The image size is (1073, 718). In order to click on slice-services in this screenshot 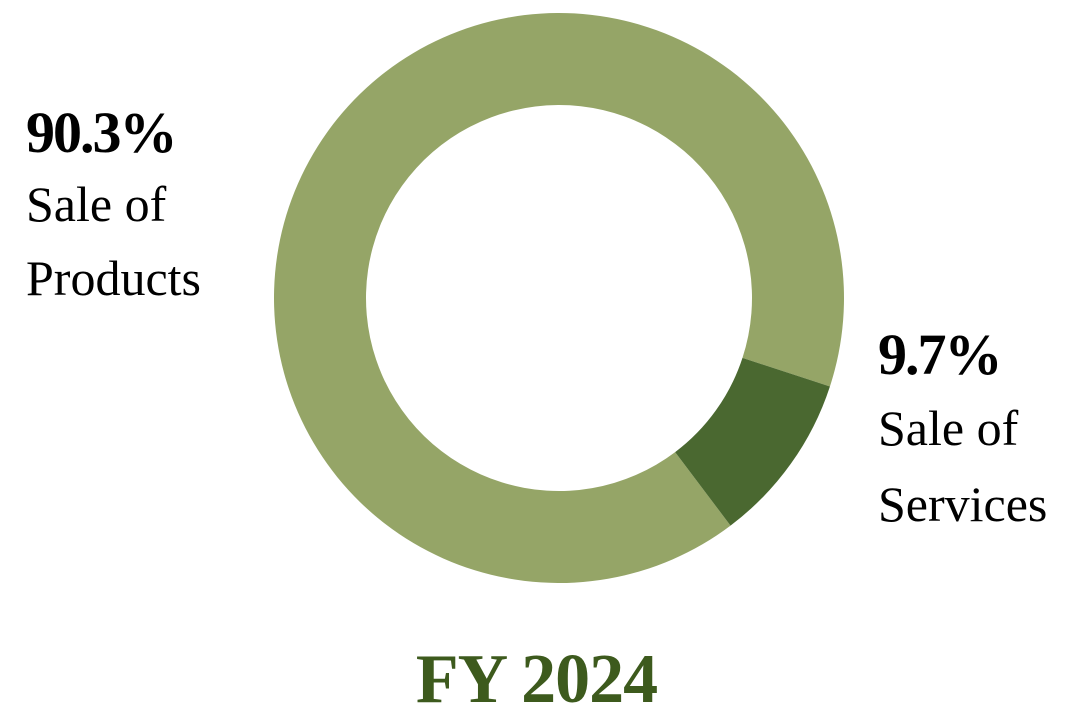, I will do `click(752, 441)`.